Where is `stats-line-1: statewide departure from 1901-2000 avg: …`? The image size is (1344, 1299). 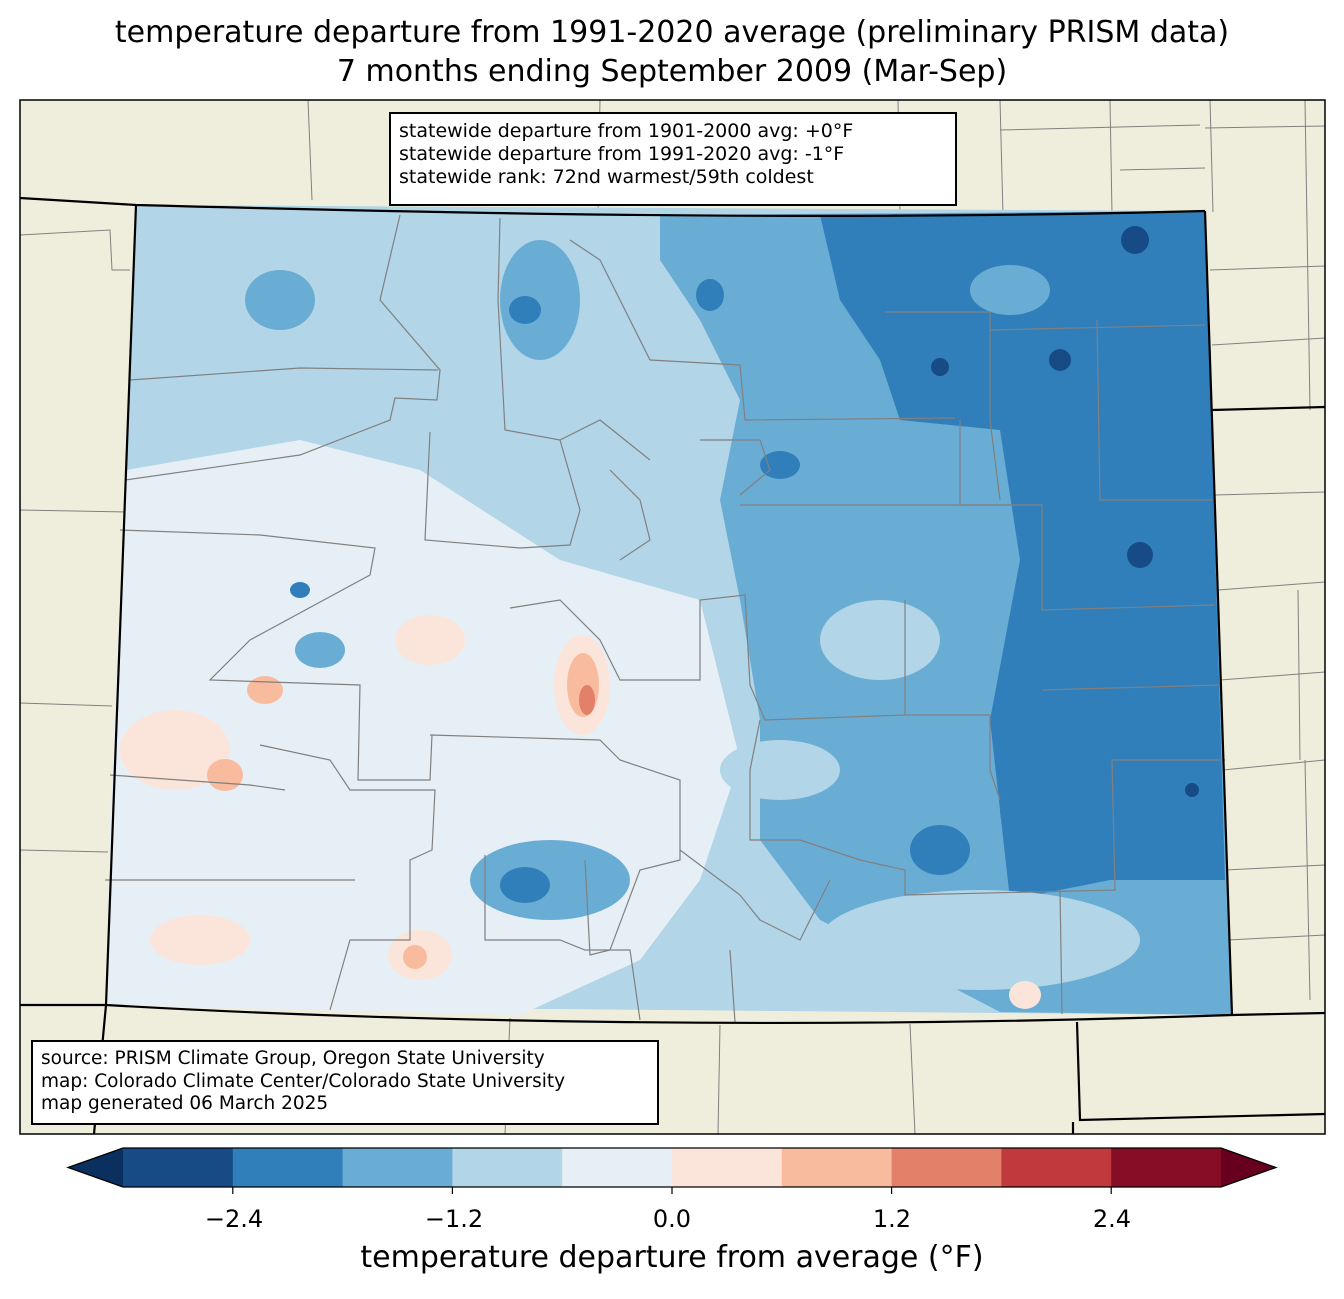
stats-line-1: statewide departure from 1901-2000 avg: … is located at coordinates (626, 131).